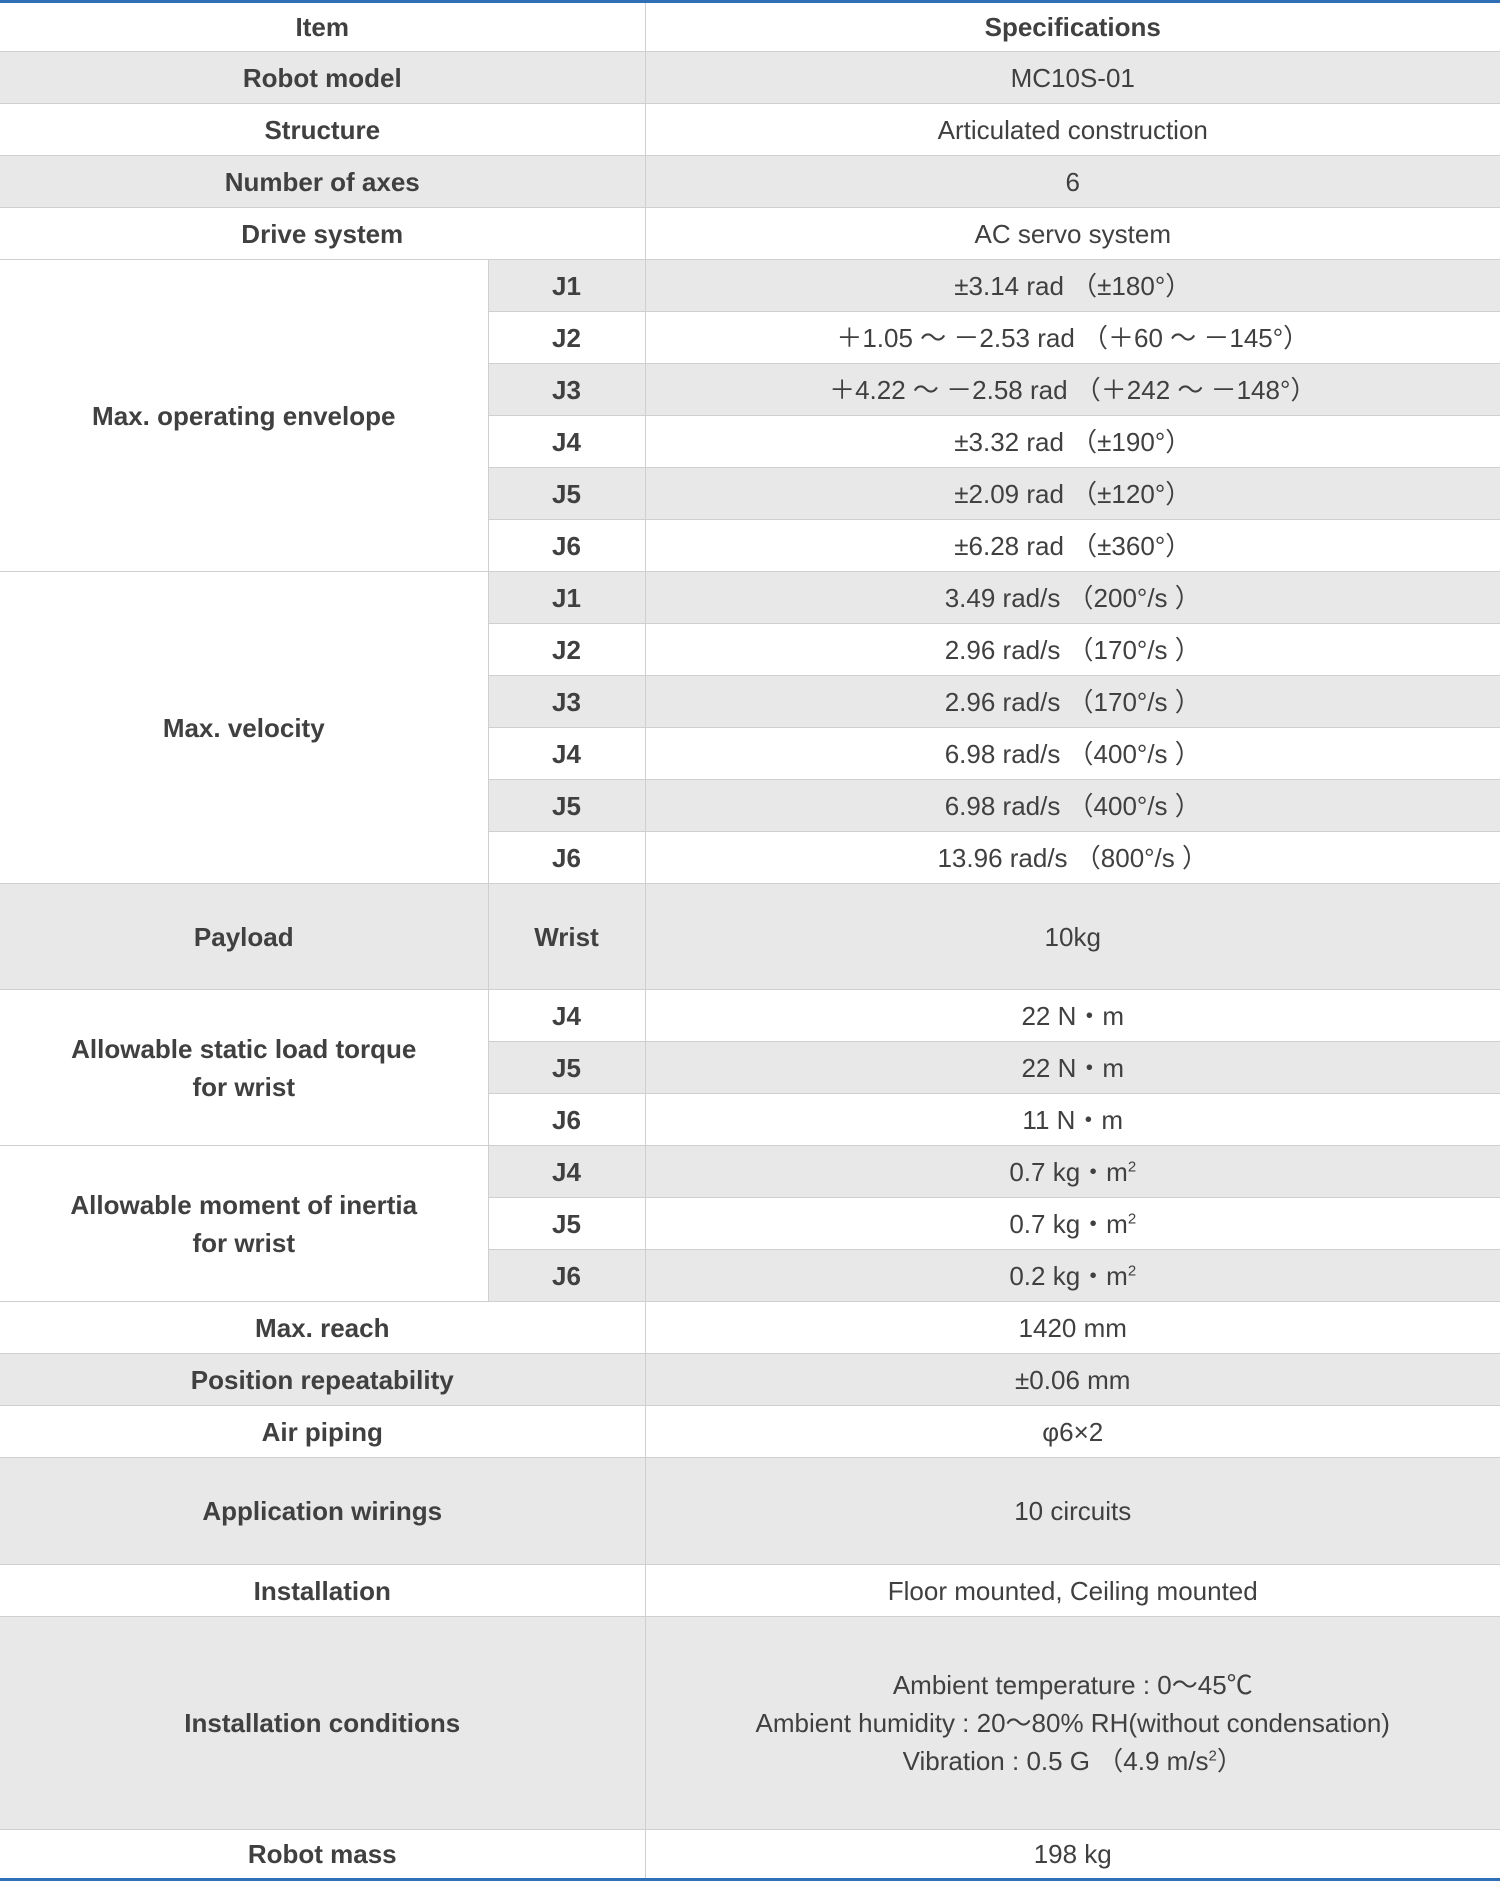  I want to click on envelope-label: Max. operating envelope, so click(244, 415).